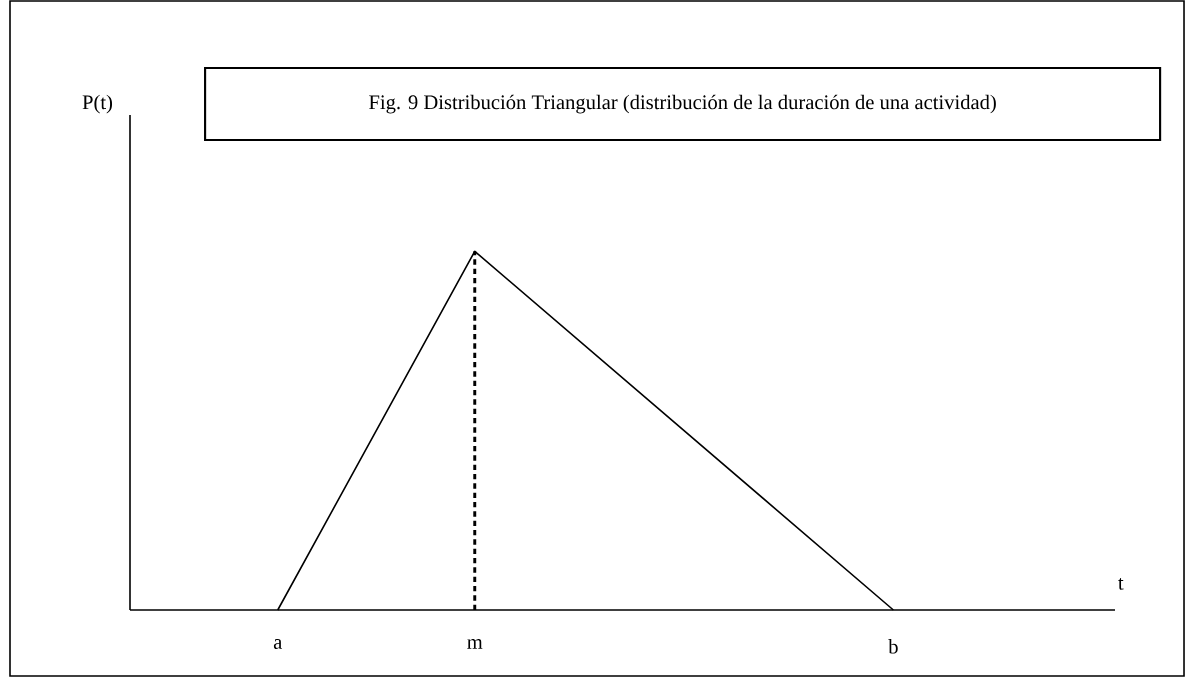 This screenshot has width=1186, height=677. I want to click on x-tick-label: m, so click(475, 644).